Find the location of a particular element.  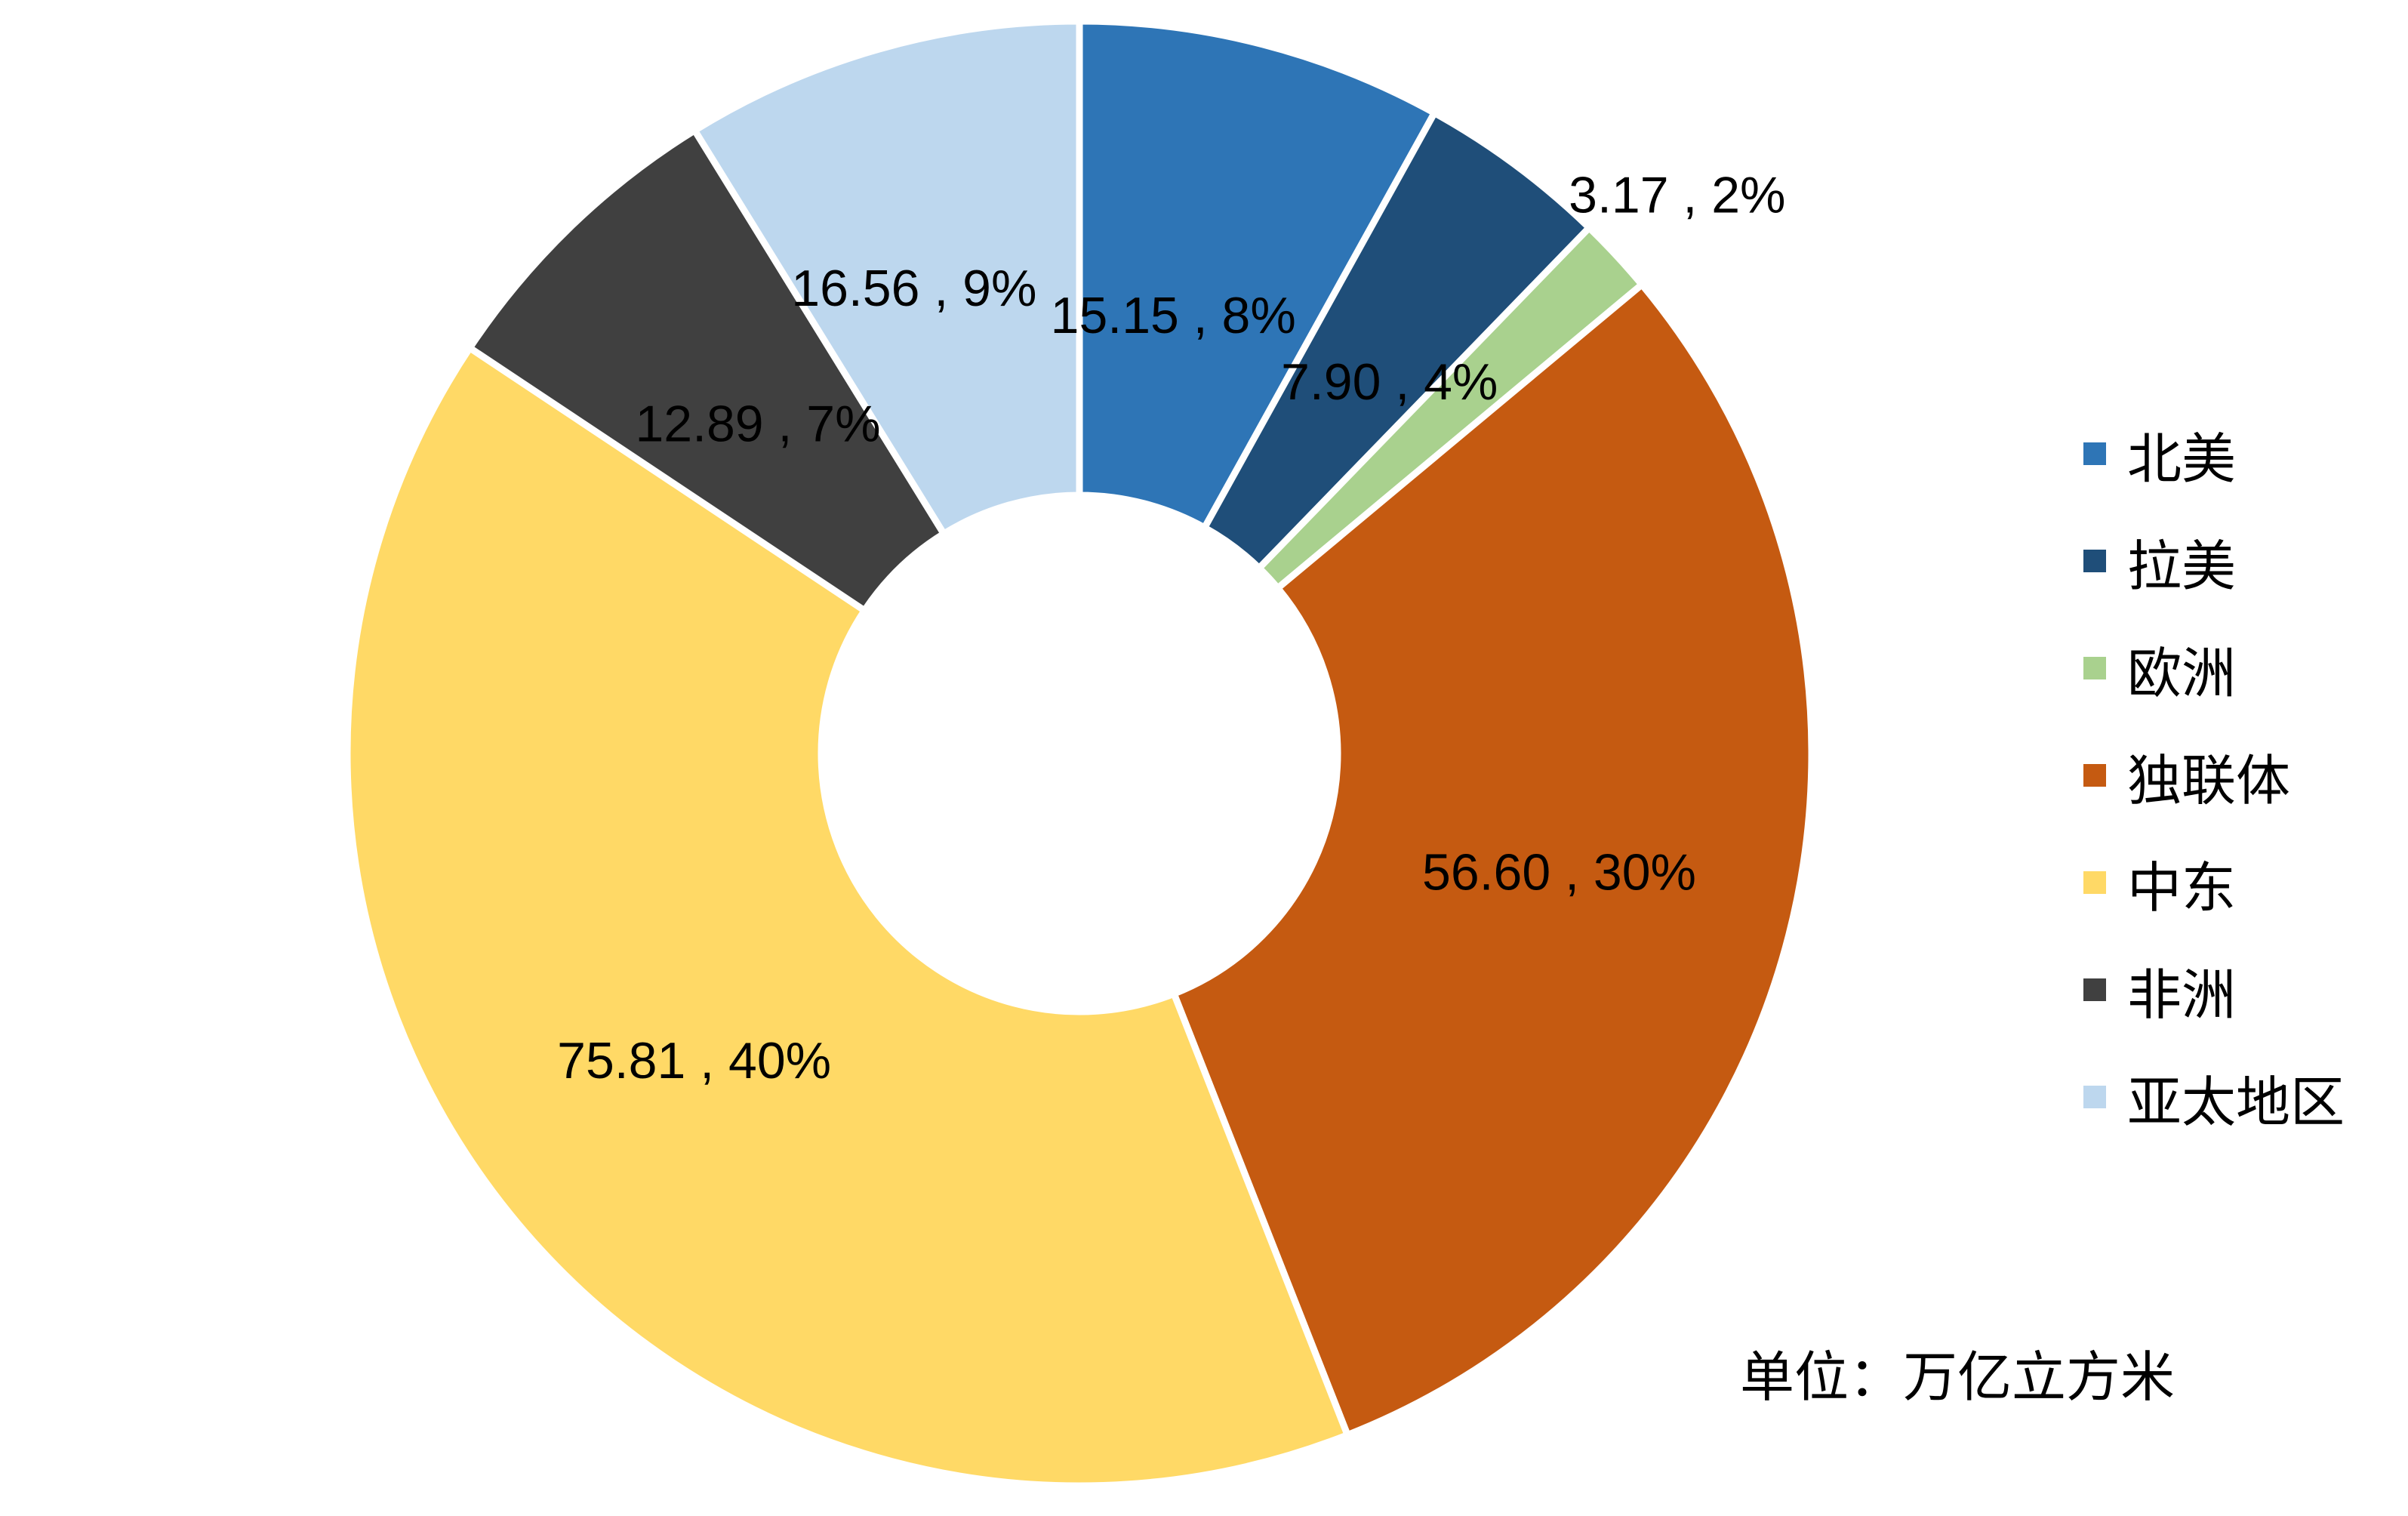

legend-swatch-africa is located at coordinates (2094, 990).